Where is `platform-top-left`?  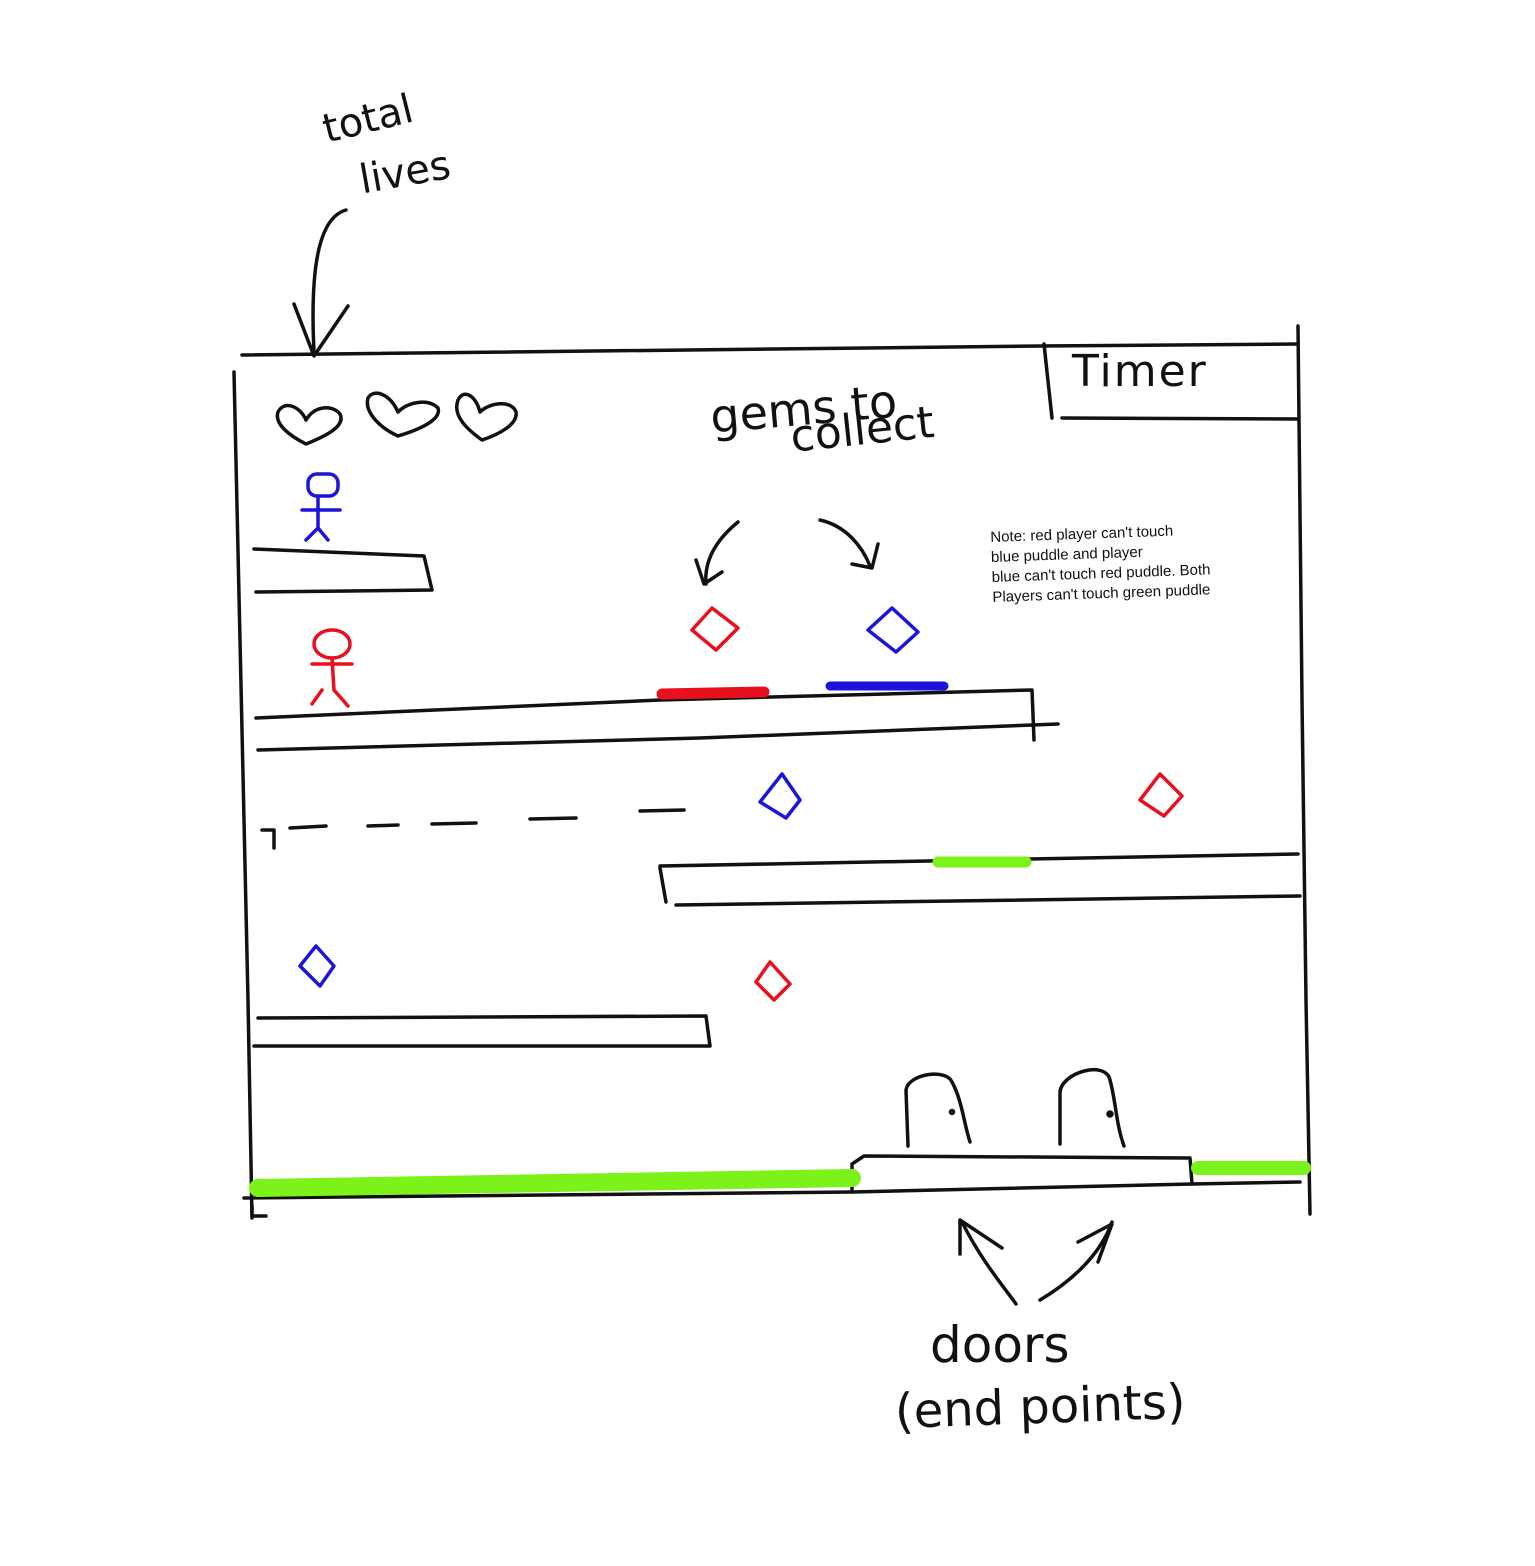 platform-top-left is located at coordinates (343, 570).